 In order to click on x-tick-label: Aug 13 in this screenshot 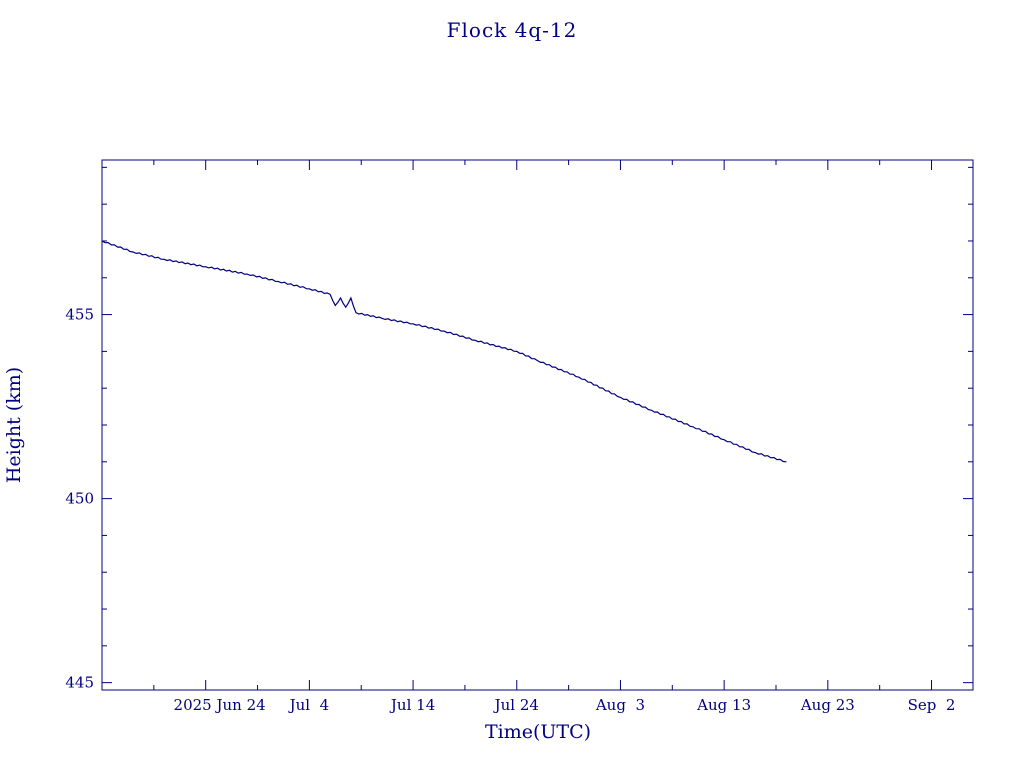, I will do `click(723, 705)`.